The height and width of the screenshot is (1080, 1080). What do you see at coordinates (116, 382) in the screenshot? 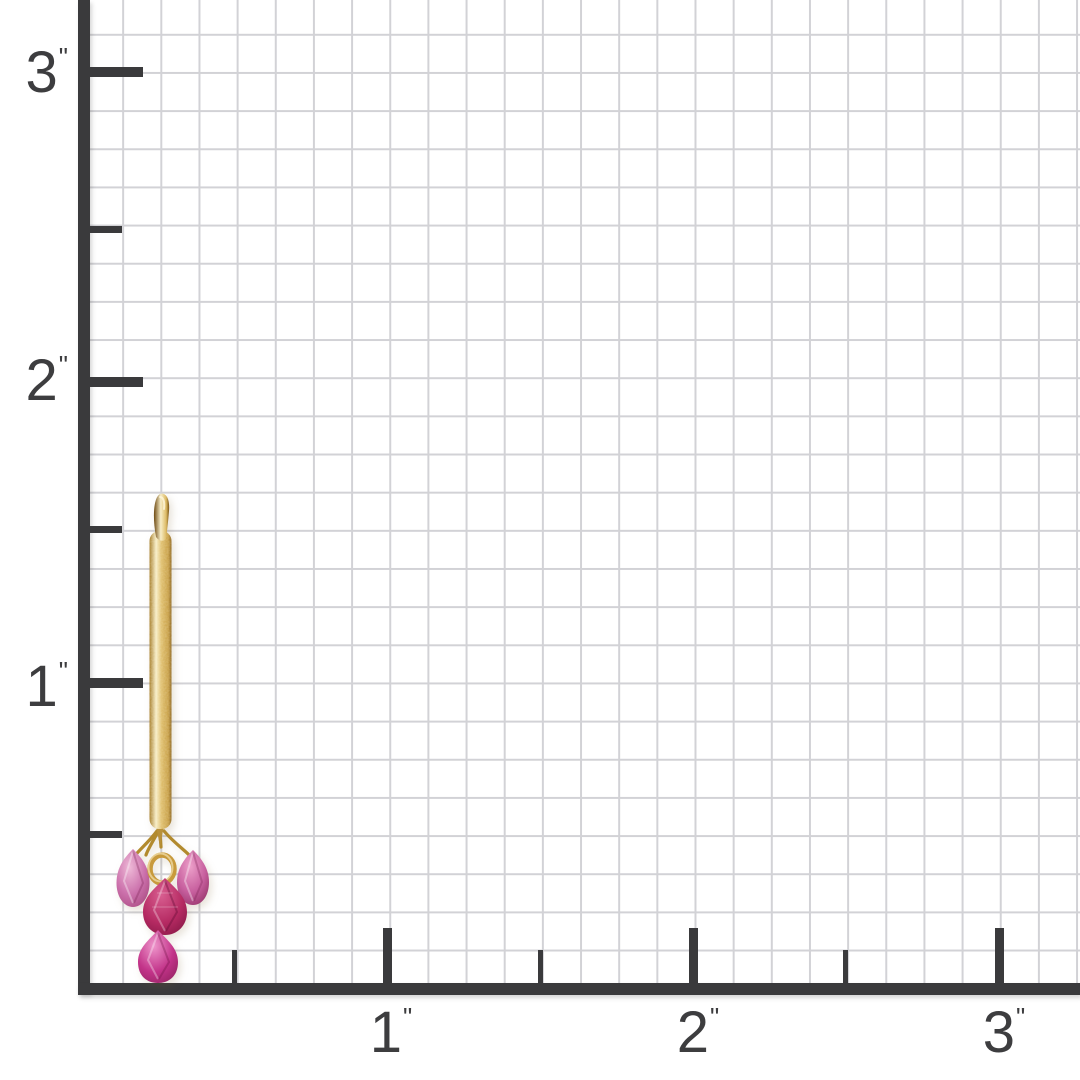
I see `y-tick-2in` at bounding box center [116, 382].